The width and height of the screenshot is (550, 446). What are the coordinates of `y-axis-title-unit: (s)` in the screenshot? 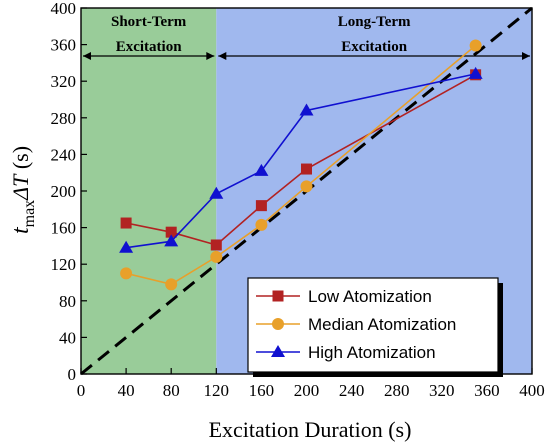 It's located at (20, 160).